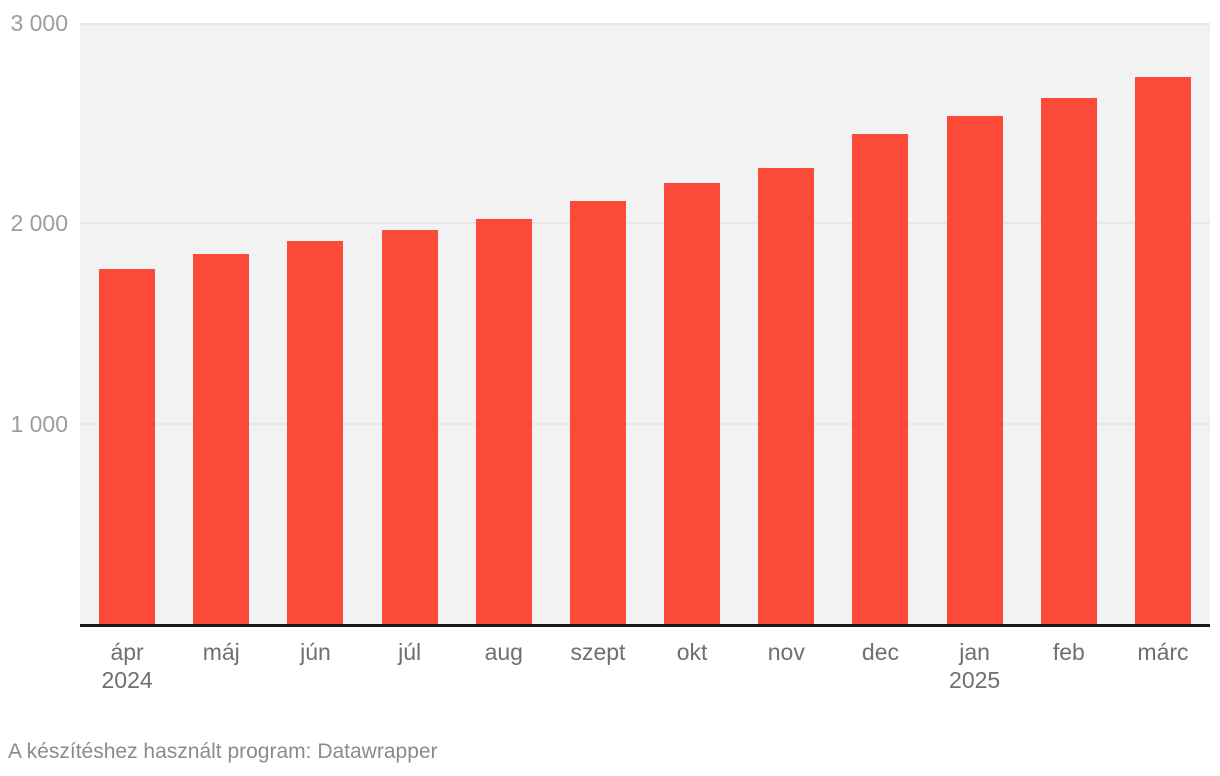 The height and width of the screenshot is (776, 1220). I want to click on month-label: okt, so click(692, 652).